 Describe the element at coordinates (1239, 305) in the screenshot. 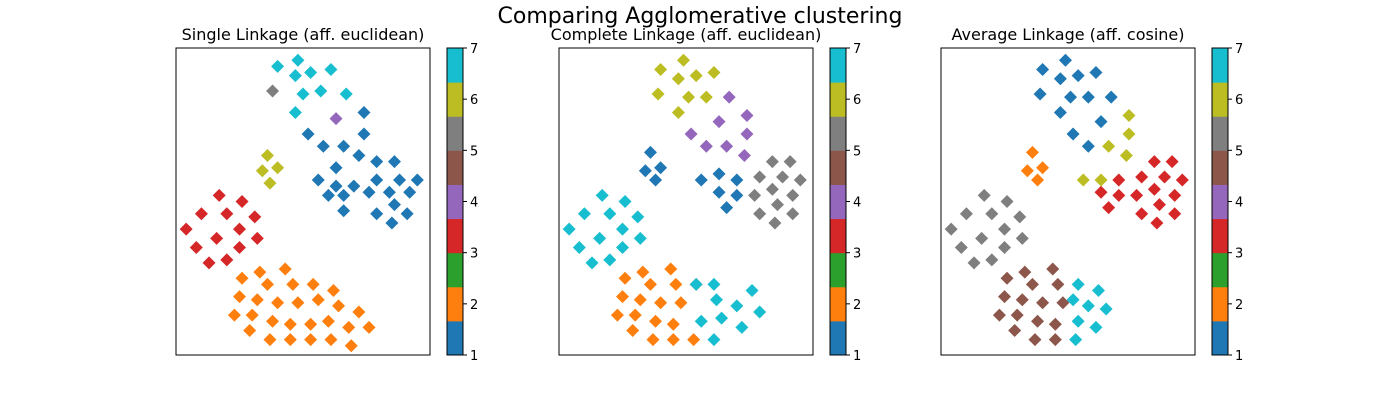

I see `colorbar-tick-label: 2` at that location.